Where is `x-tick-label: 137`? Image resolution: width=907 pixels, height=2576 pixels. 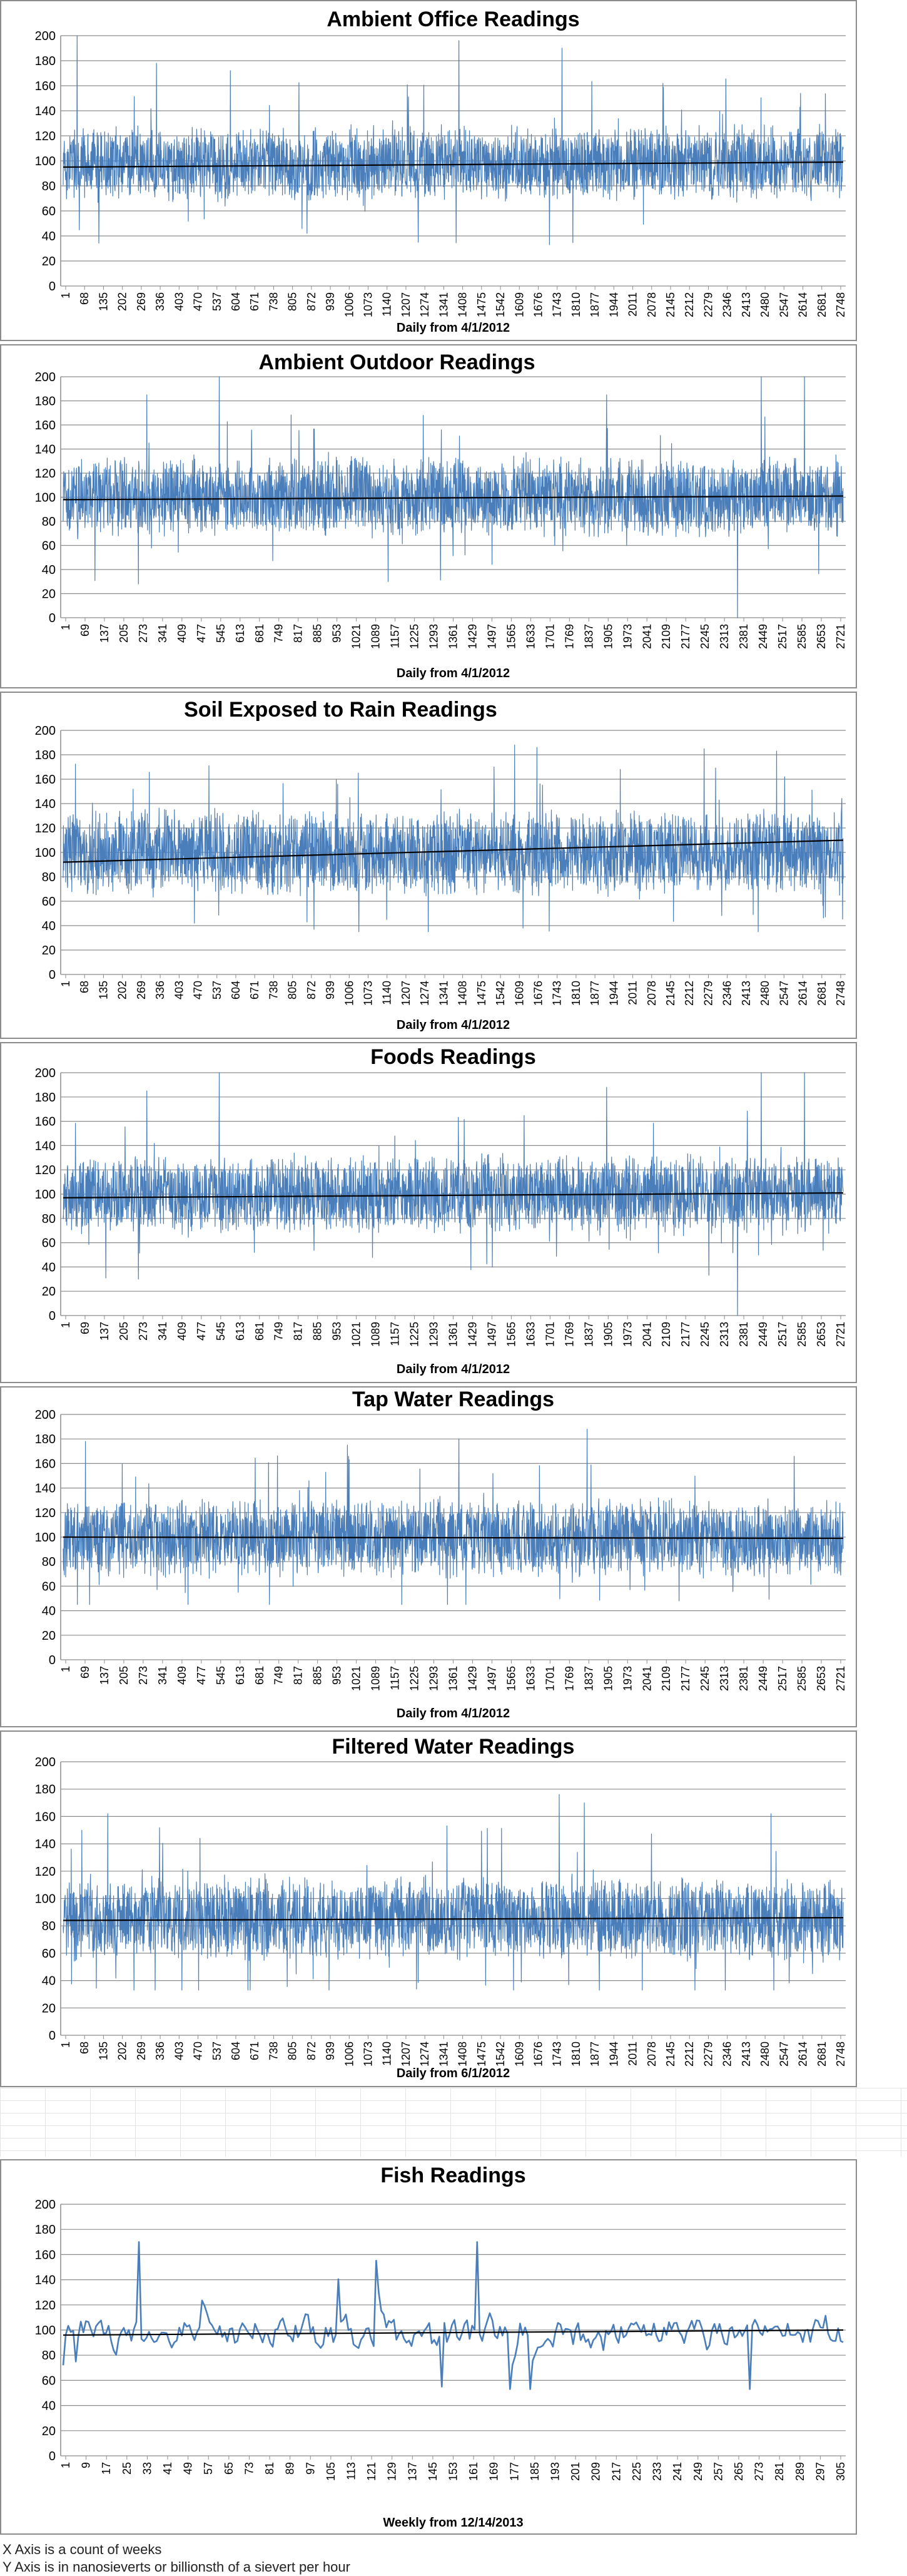 x-tick-label: 137 is located at coordinates (104, 1675).